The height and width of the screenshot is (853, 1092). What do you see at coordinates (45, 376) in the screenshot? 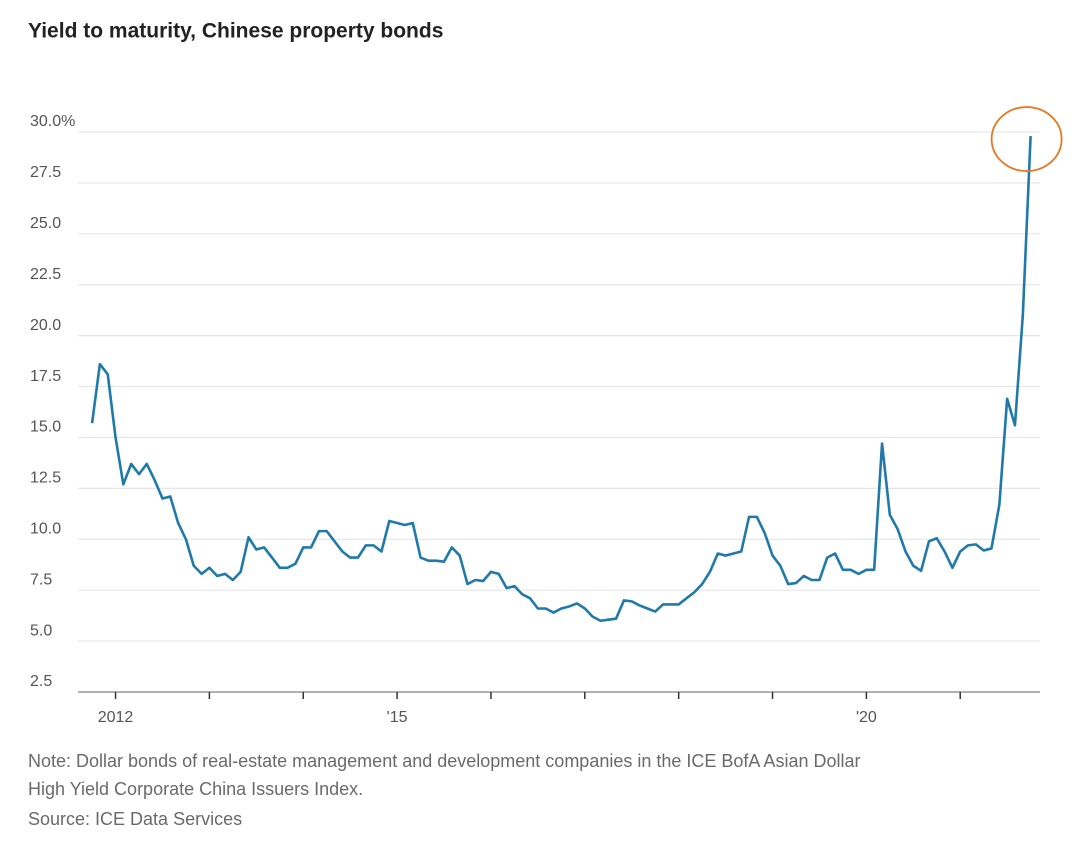
I see `y-tick-label: 17.5` at bounding box center [45, 376].